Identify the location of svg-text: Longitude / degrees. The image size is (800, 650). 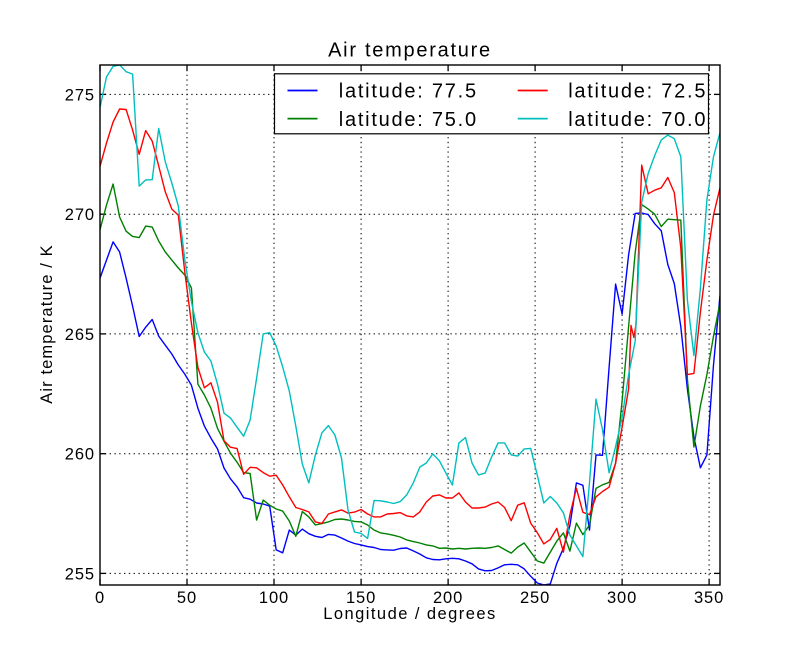
(409, 614).